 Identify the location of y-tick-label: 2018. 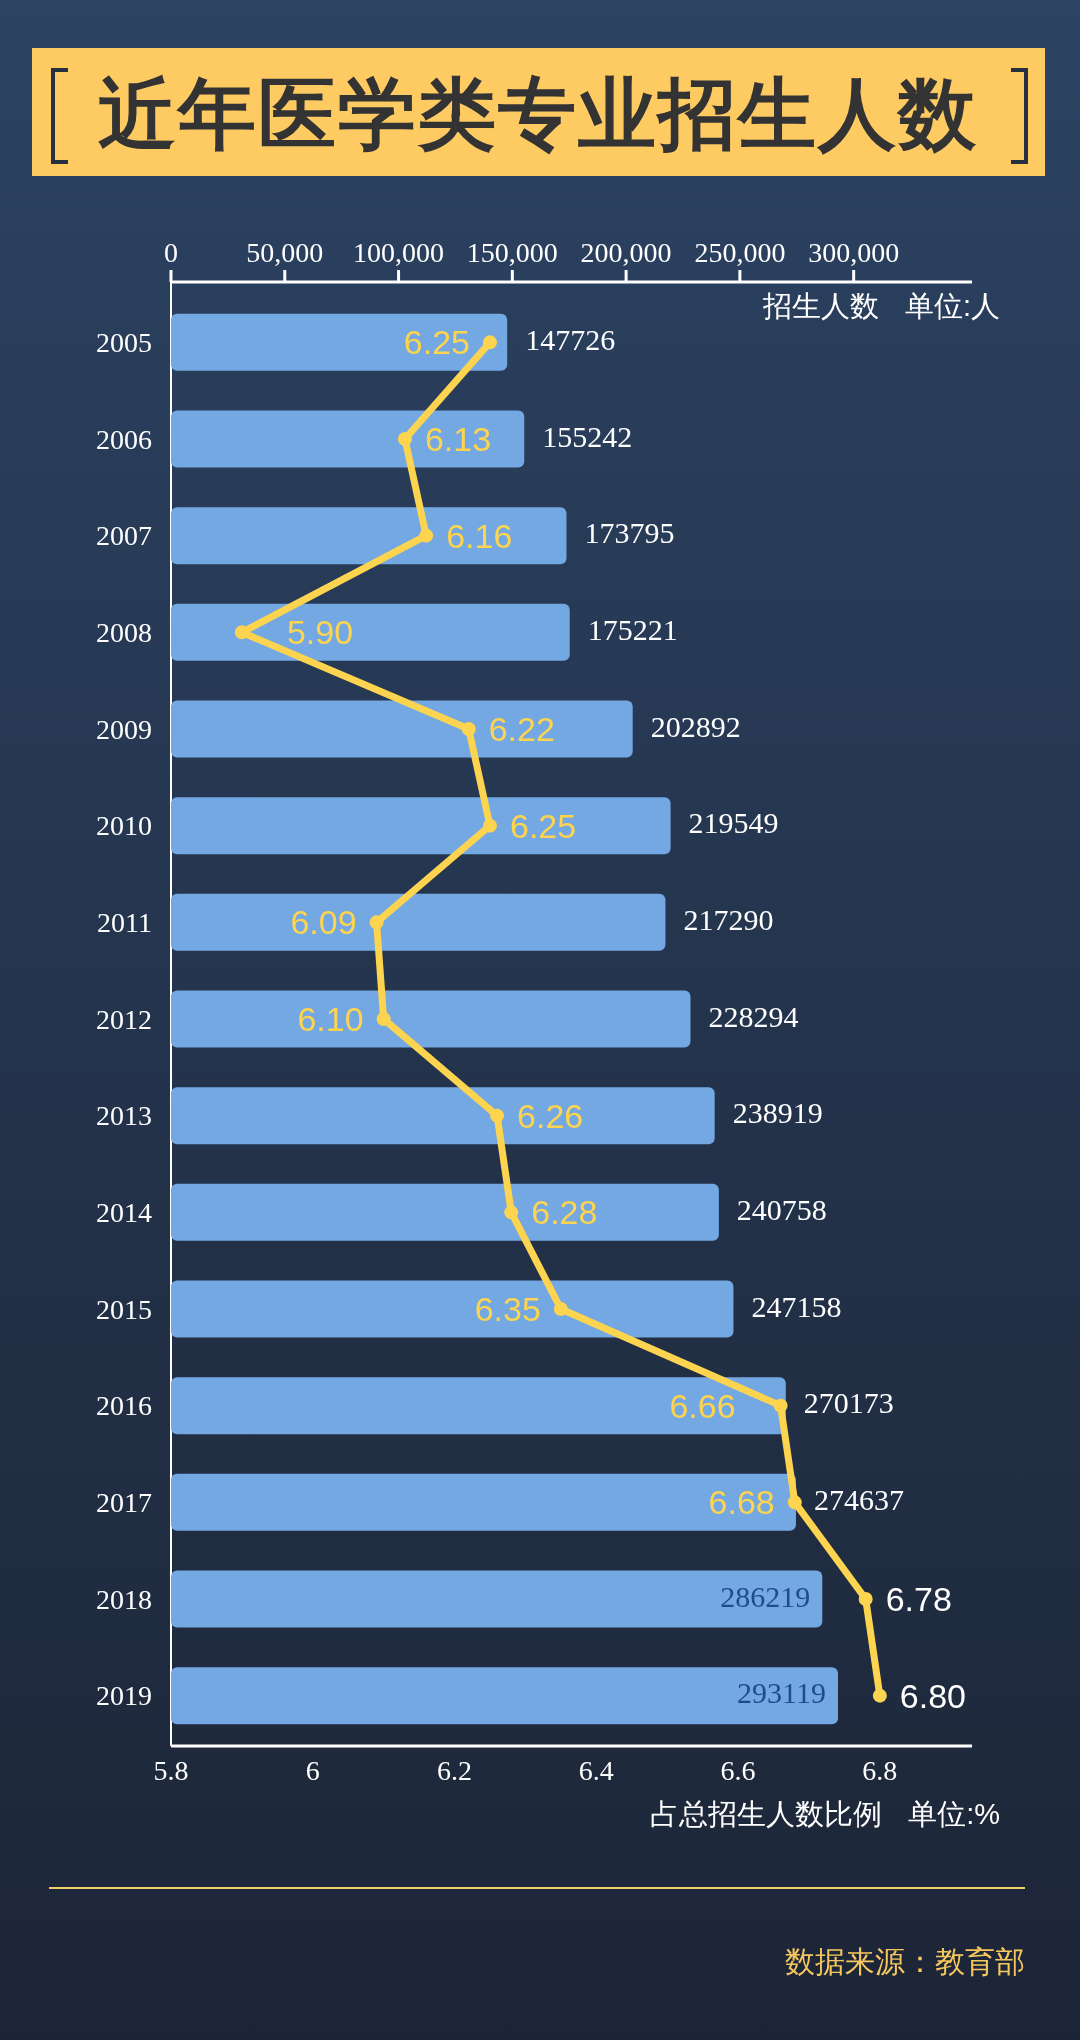
(124, 1599).